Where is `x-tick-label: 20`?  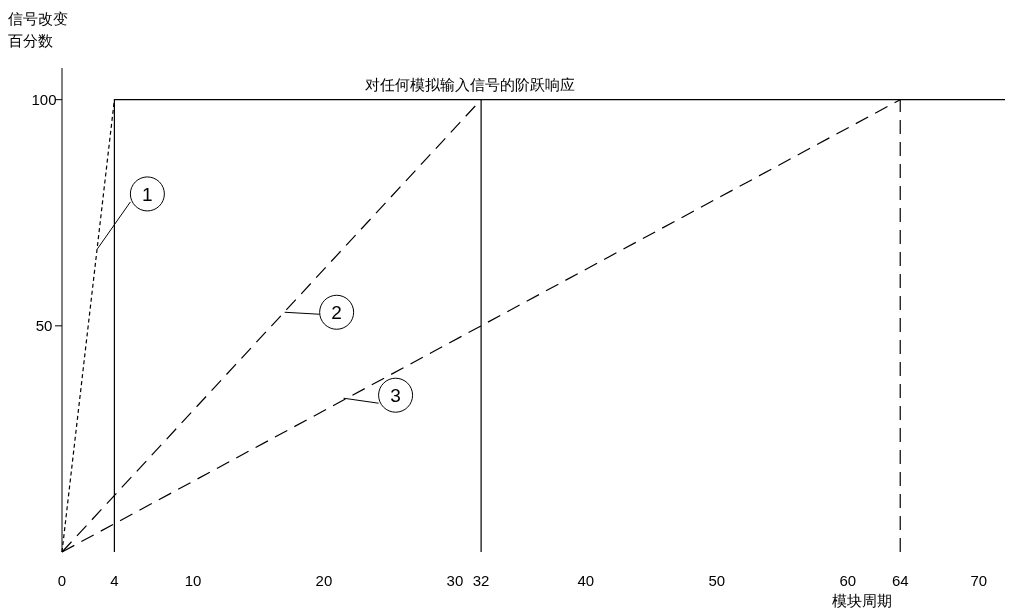
x-tick-label: 20 is located at coordinates (324, 580).